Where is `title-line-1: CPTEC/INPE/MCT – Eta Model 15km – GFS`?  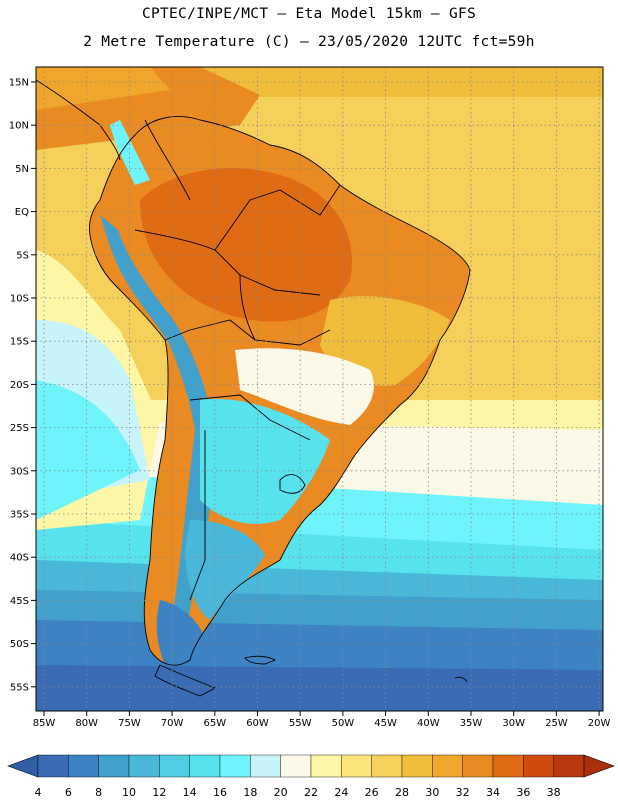 title-line-1: CPTEC/INPE/MCT – Eta Model 15km – GFS is located at coordinates (309, 14).